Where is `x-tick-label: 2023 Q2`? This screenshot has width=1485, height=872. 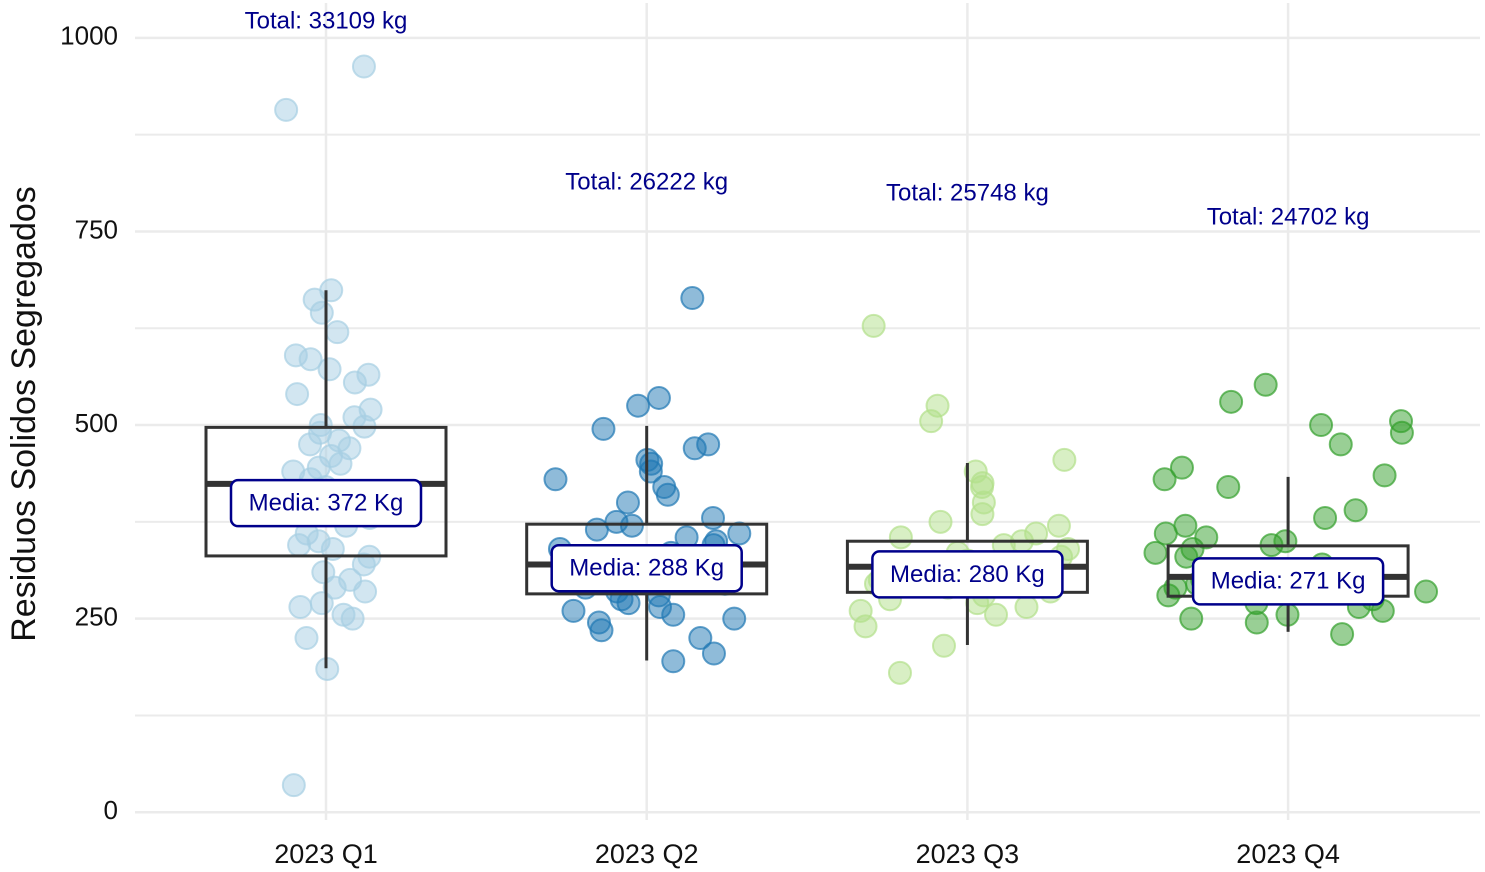 x-tick-label: 2023 Q2 is located at coordinates (647, 854).